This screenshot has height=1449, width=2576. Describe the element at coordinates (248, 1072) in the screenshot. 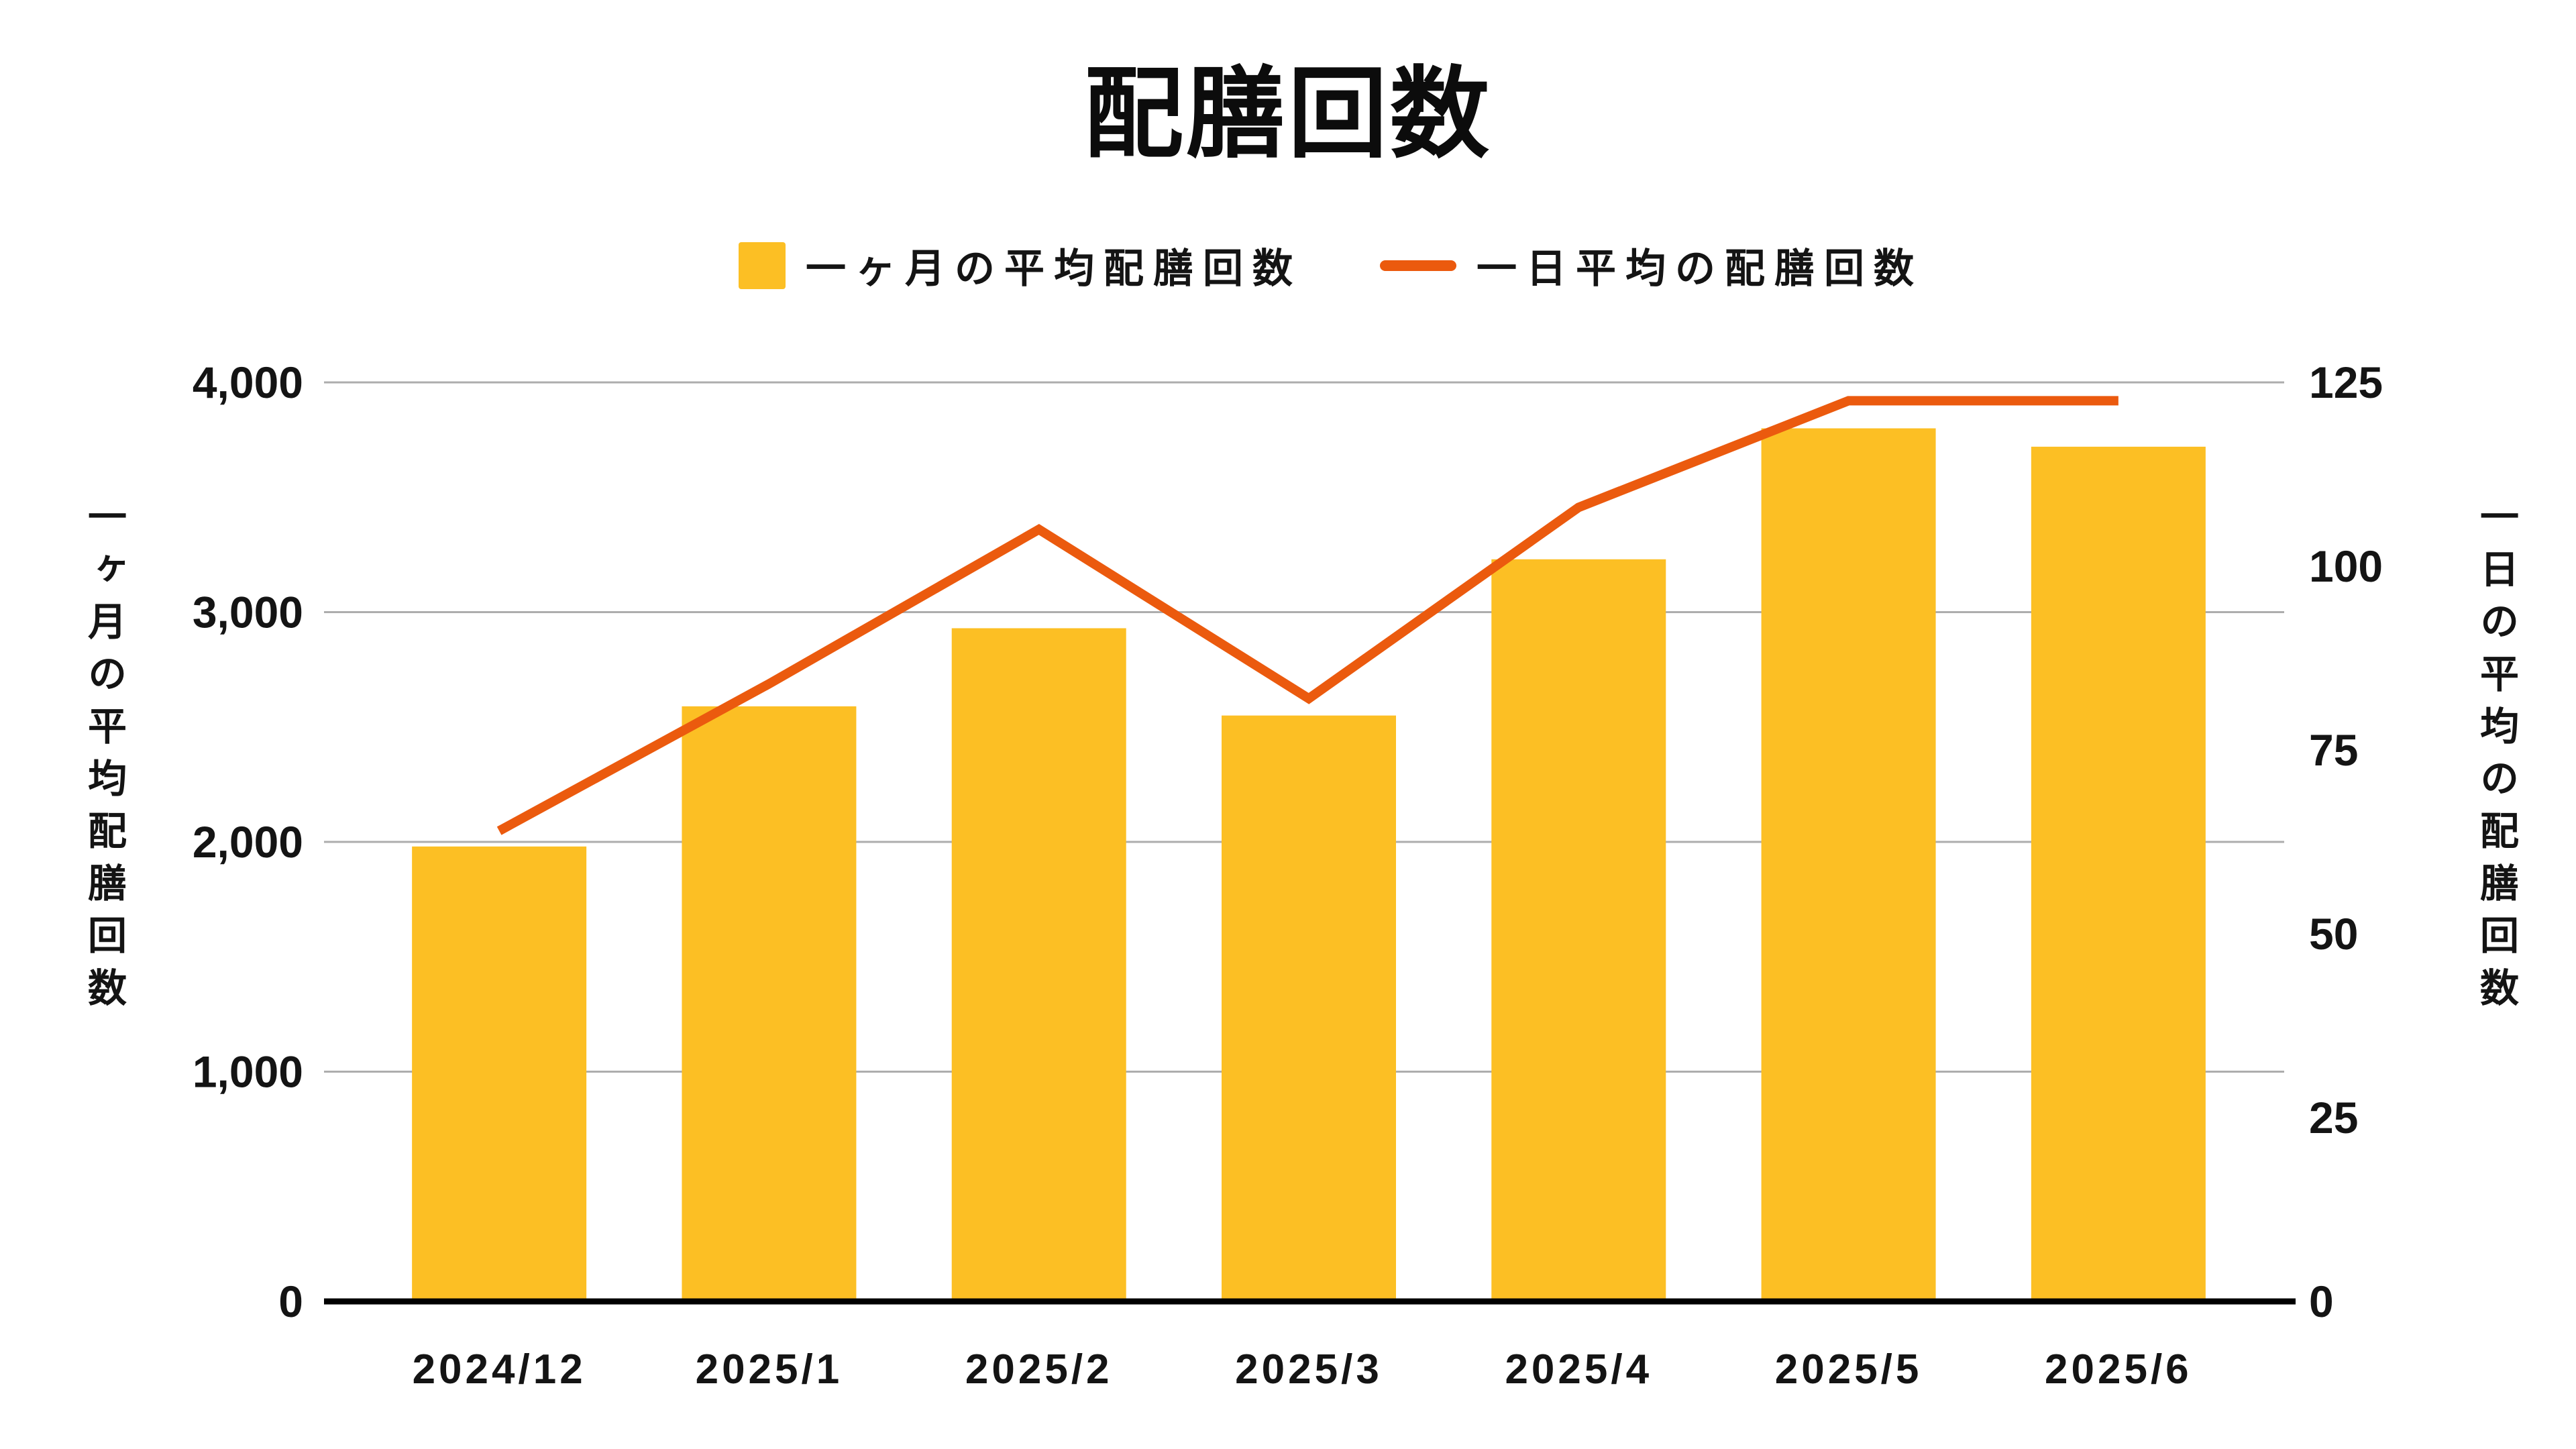

I see `left-axis-tick-label: 1,000` at that location.